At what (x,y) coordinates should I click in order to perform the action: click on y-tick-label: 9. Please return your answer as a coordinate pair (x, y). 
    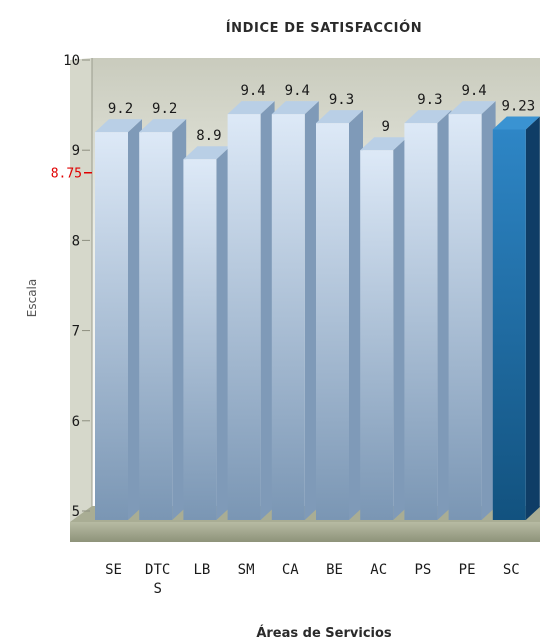
    Looking at the image, I should click on (76, 151).